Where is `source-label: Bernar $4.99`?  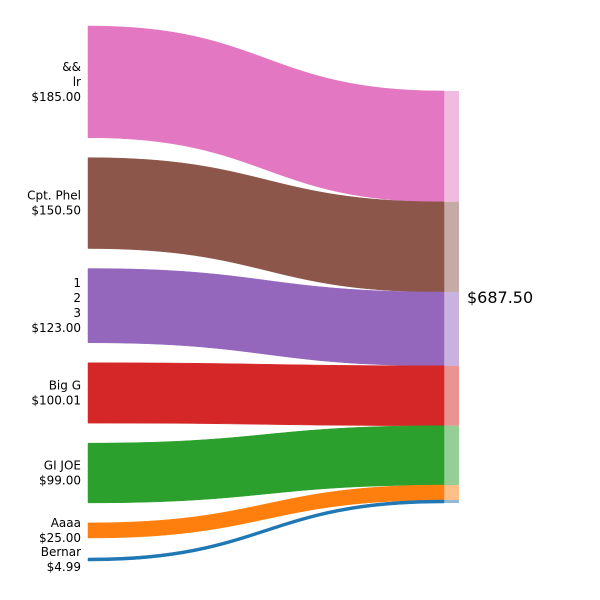
source-label: Bernar $4.99 is located at coordinates (61, 559).